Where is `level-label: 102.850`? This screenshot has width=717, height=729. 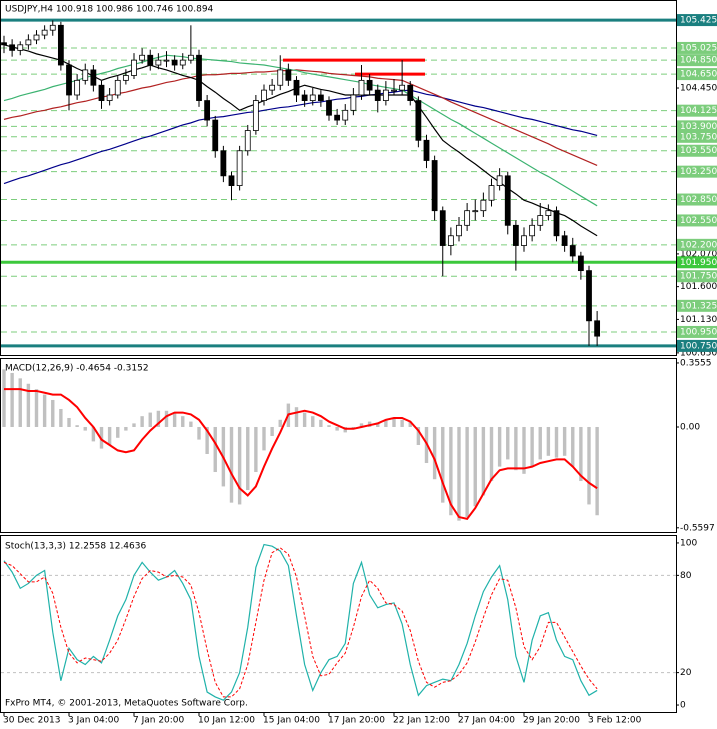
level-label: 102.850 is located at coordinates (698, 200).